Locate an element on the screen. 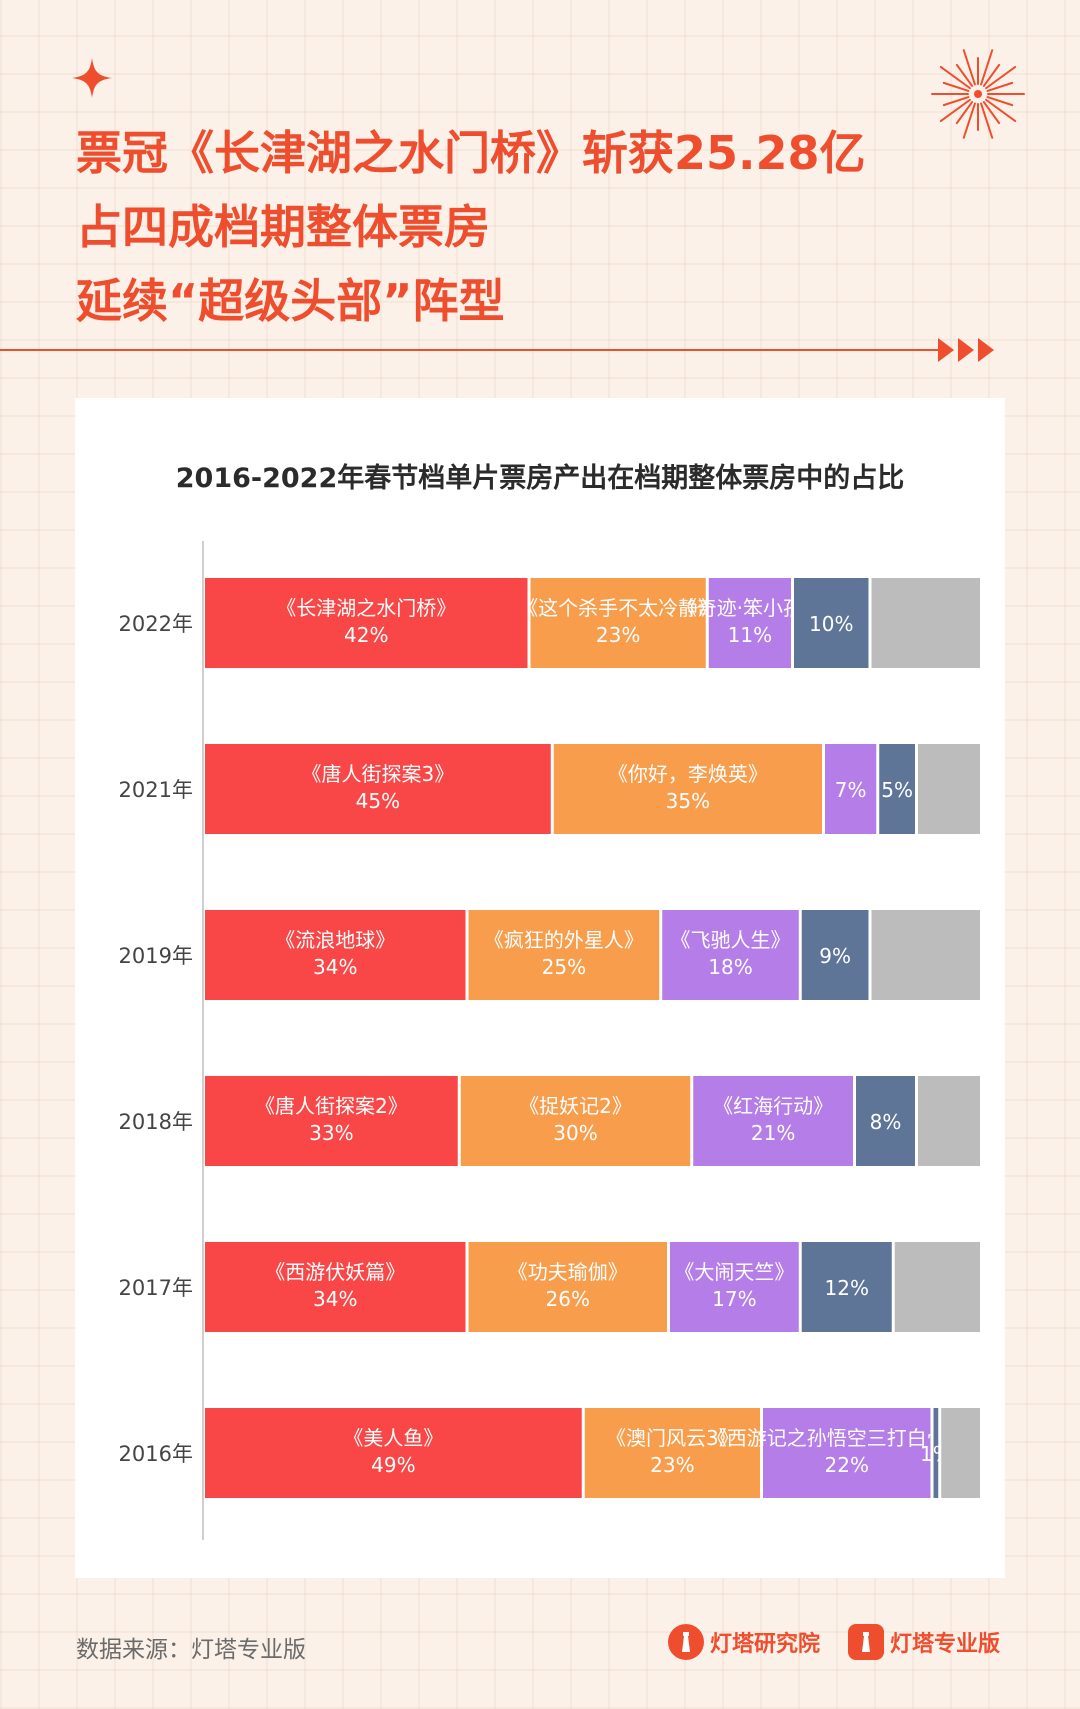 The width and height of the screenshot is (1080, 1709). segment-name-label: 《功夫瑜伽》 is located at coordinates (568, 1272).